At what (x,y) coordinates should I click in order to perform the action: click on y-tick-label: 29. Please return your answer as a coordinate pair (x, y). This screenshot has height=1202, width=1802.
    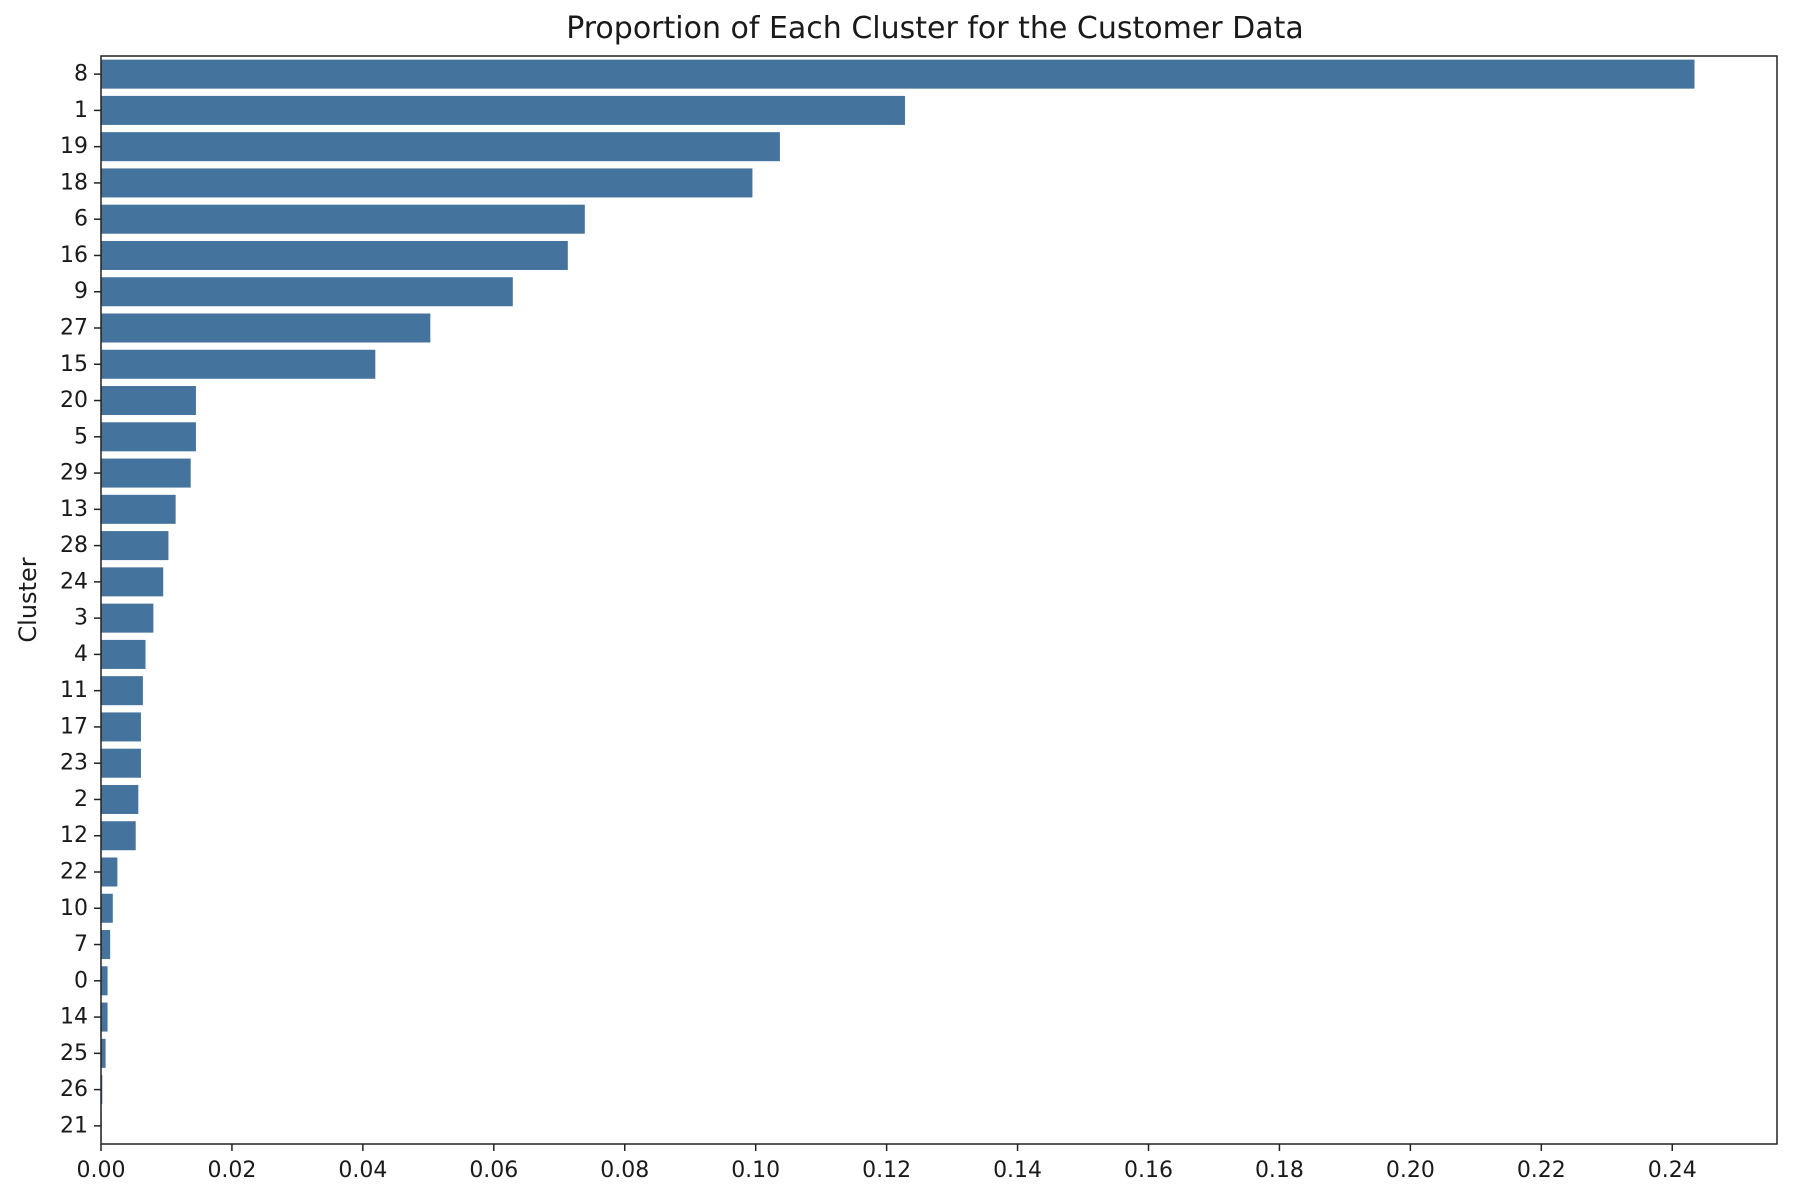
    Looking at the image, I should click on (74, 473).